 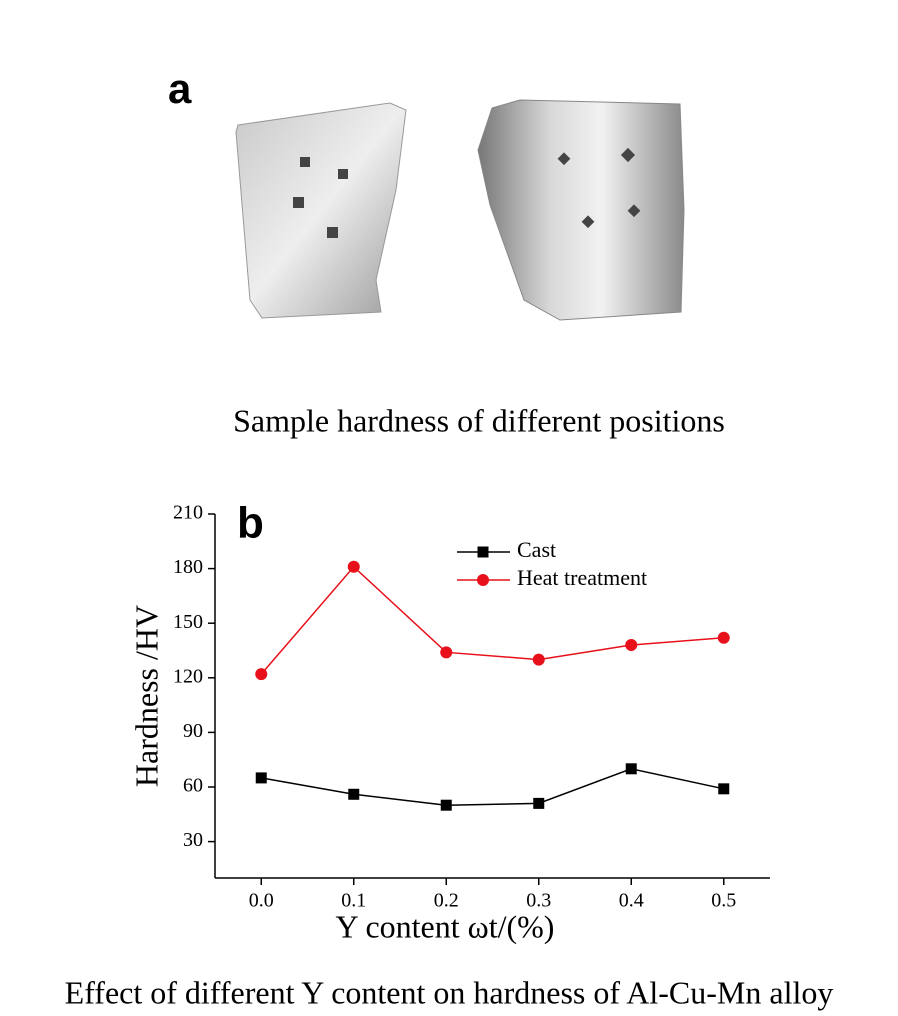 I want to click on panel-label: b, so click(x=250, y=523).